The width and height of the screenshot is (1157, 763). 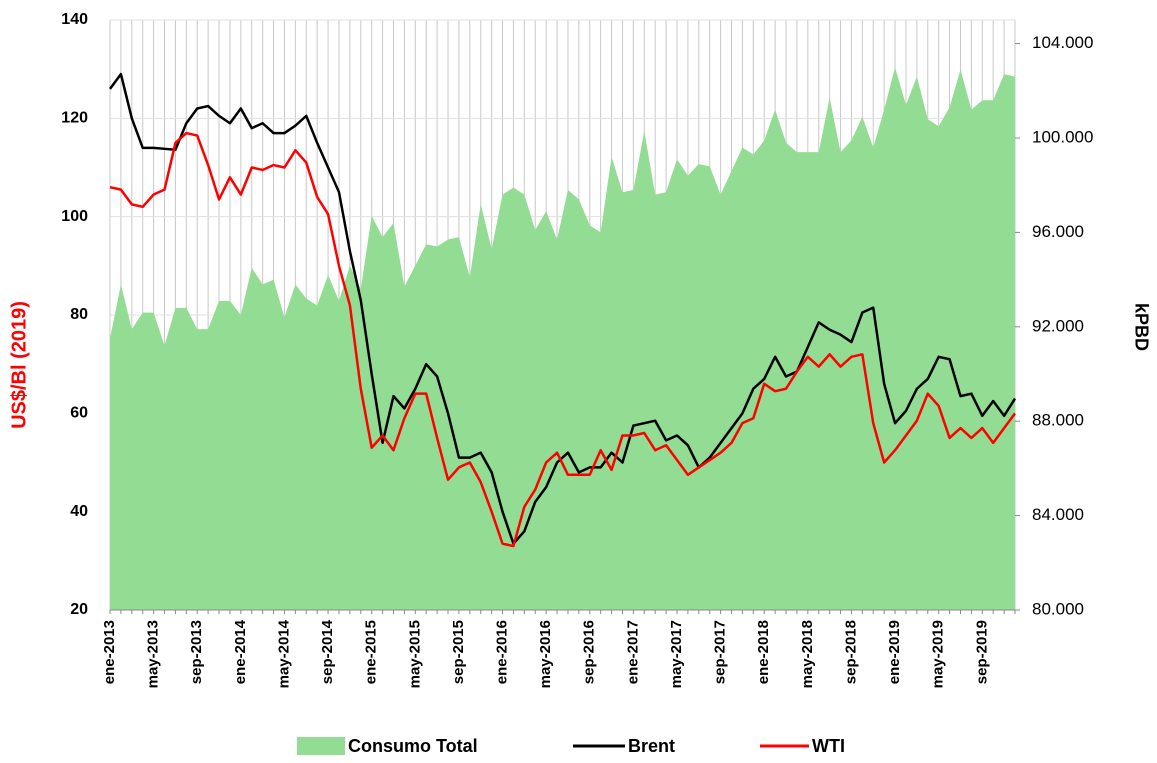 I want to click on x-tick-label: sep-2017, so click(x=720, y=652).